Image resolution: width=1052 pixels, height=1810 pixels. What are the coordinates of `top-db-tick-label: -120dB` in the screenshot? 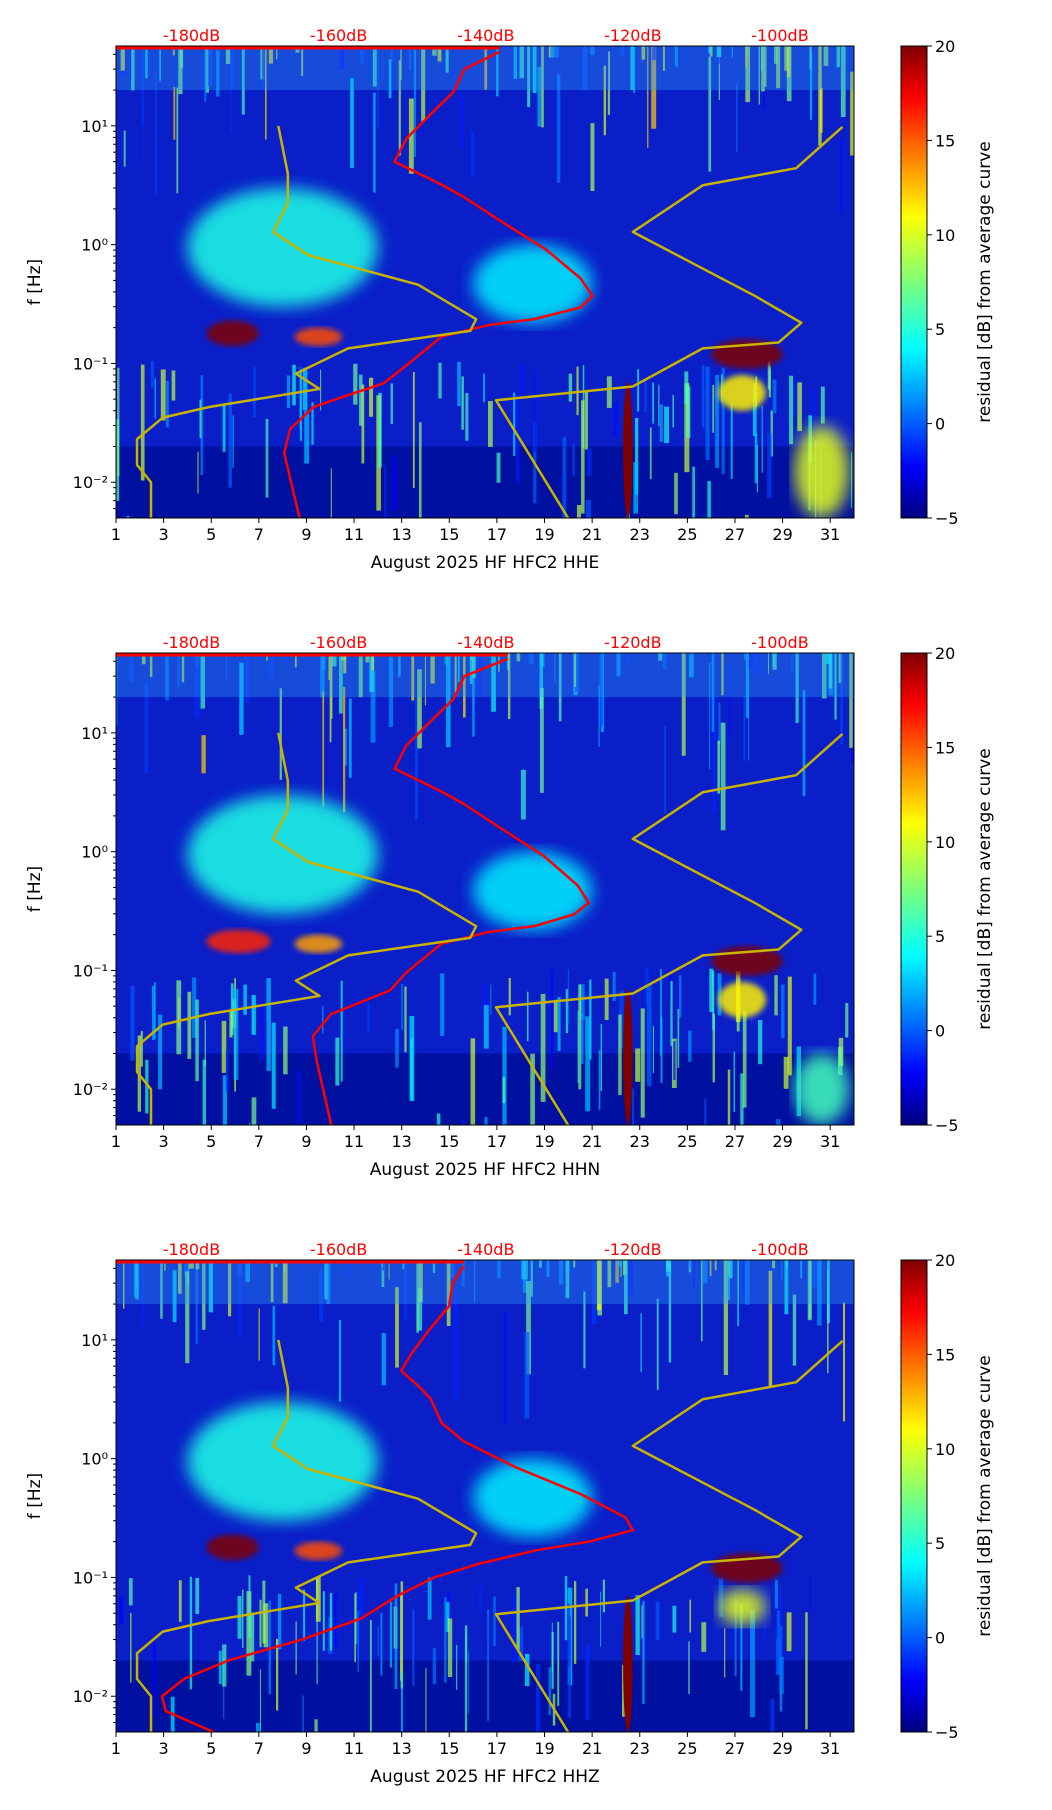 It's located at (632, 1249).